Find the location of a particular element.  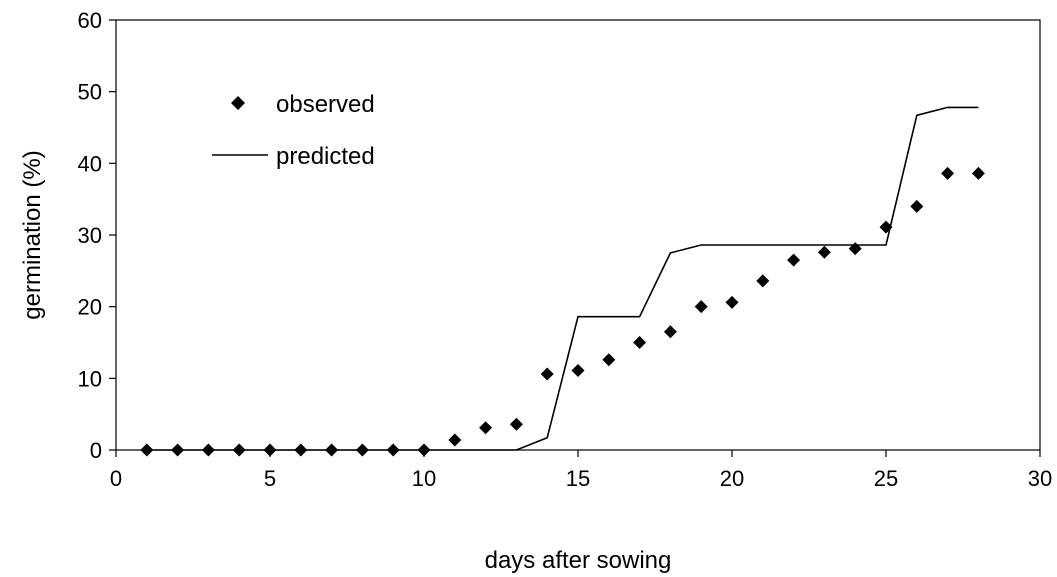

x-tick-label: 15 is located at coordinates (578, 478).